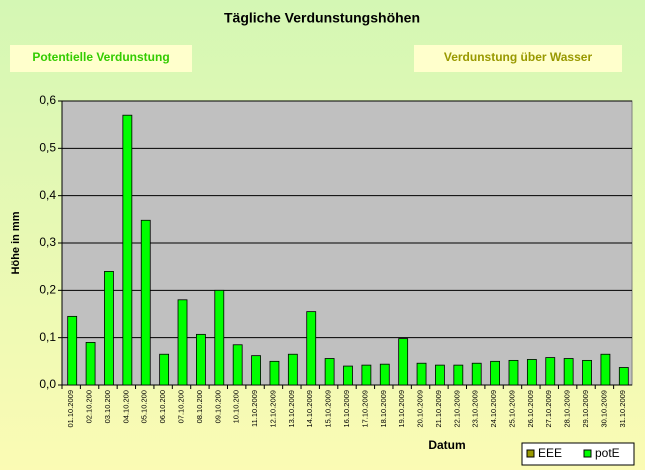 This screenshot has height=475, width=645. What do you see at coordinates (383, 409) in the screenshot?
I see `x-tick-label: 18.10.2009` at bounding box center [383, 409].